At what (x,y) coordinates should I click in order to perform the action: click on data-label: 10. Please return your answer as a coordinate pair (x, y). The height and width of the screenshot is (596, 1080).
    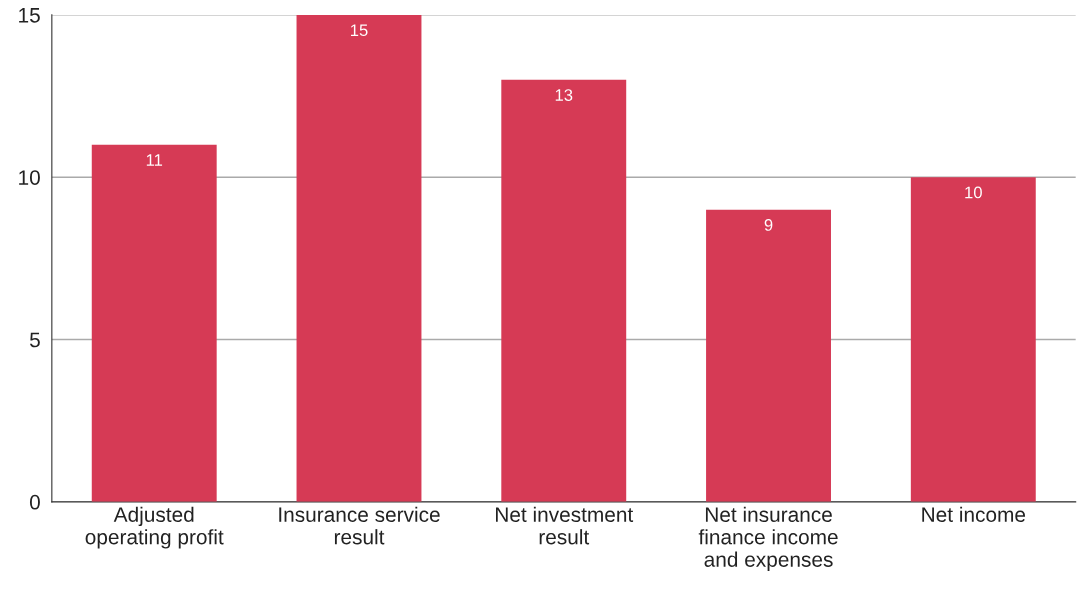
    Looking at the image, I should click on (973, 192).